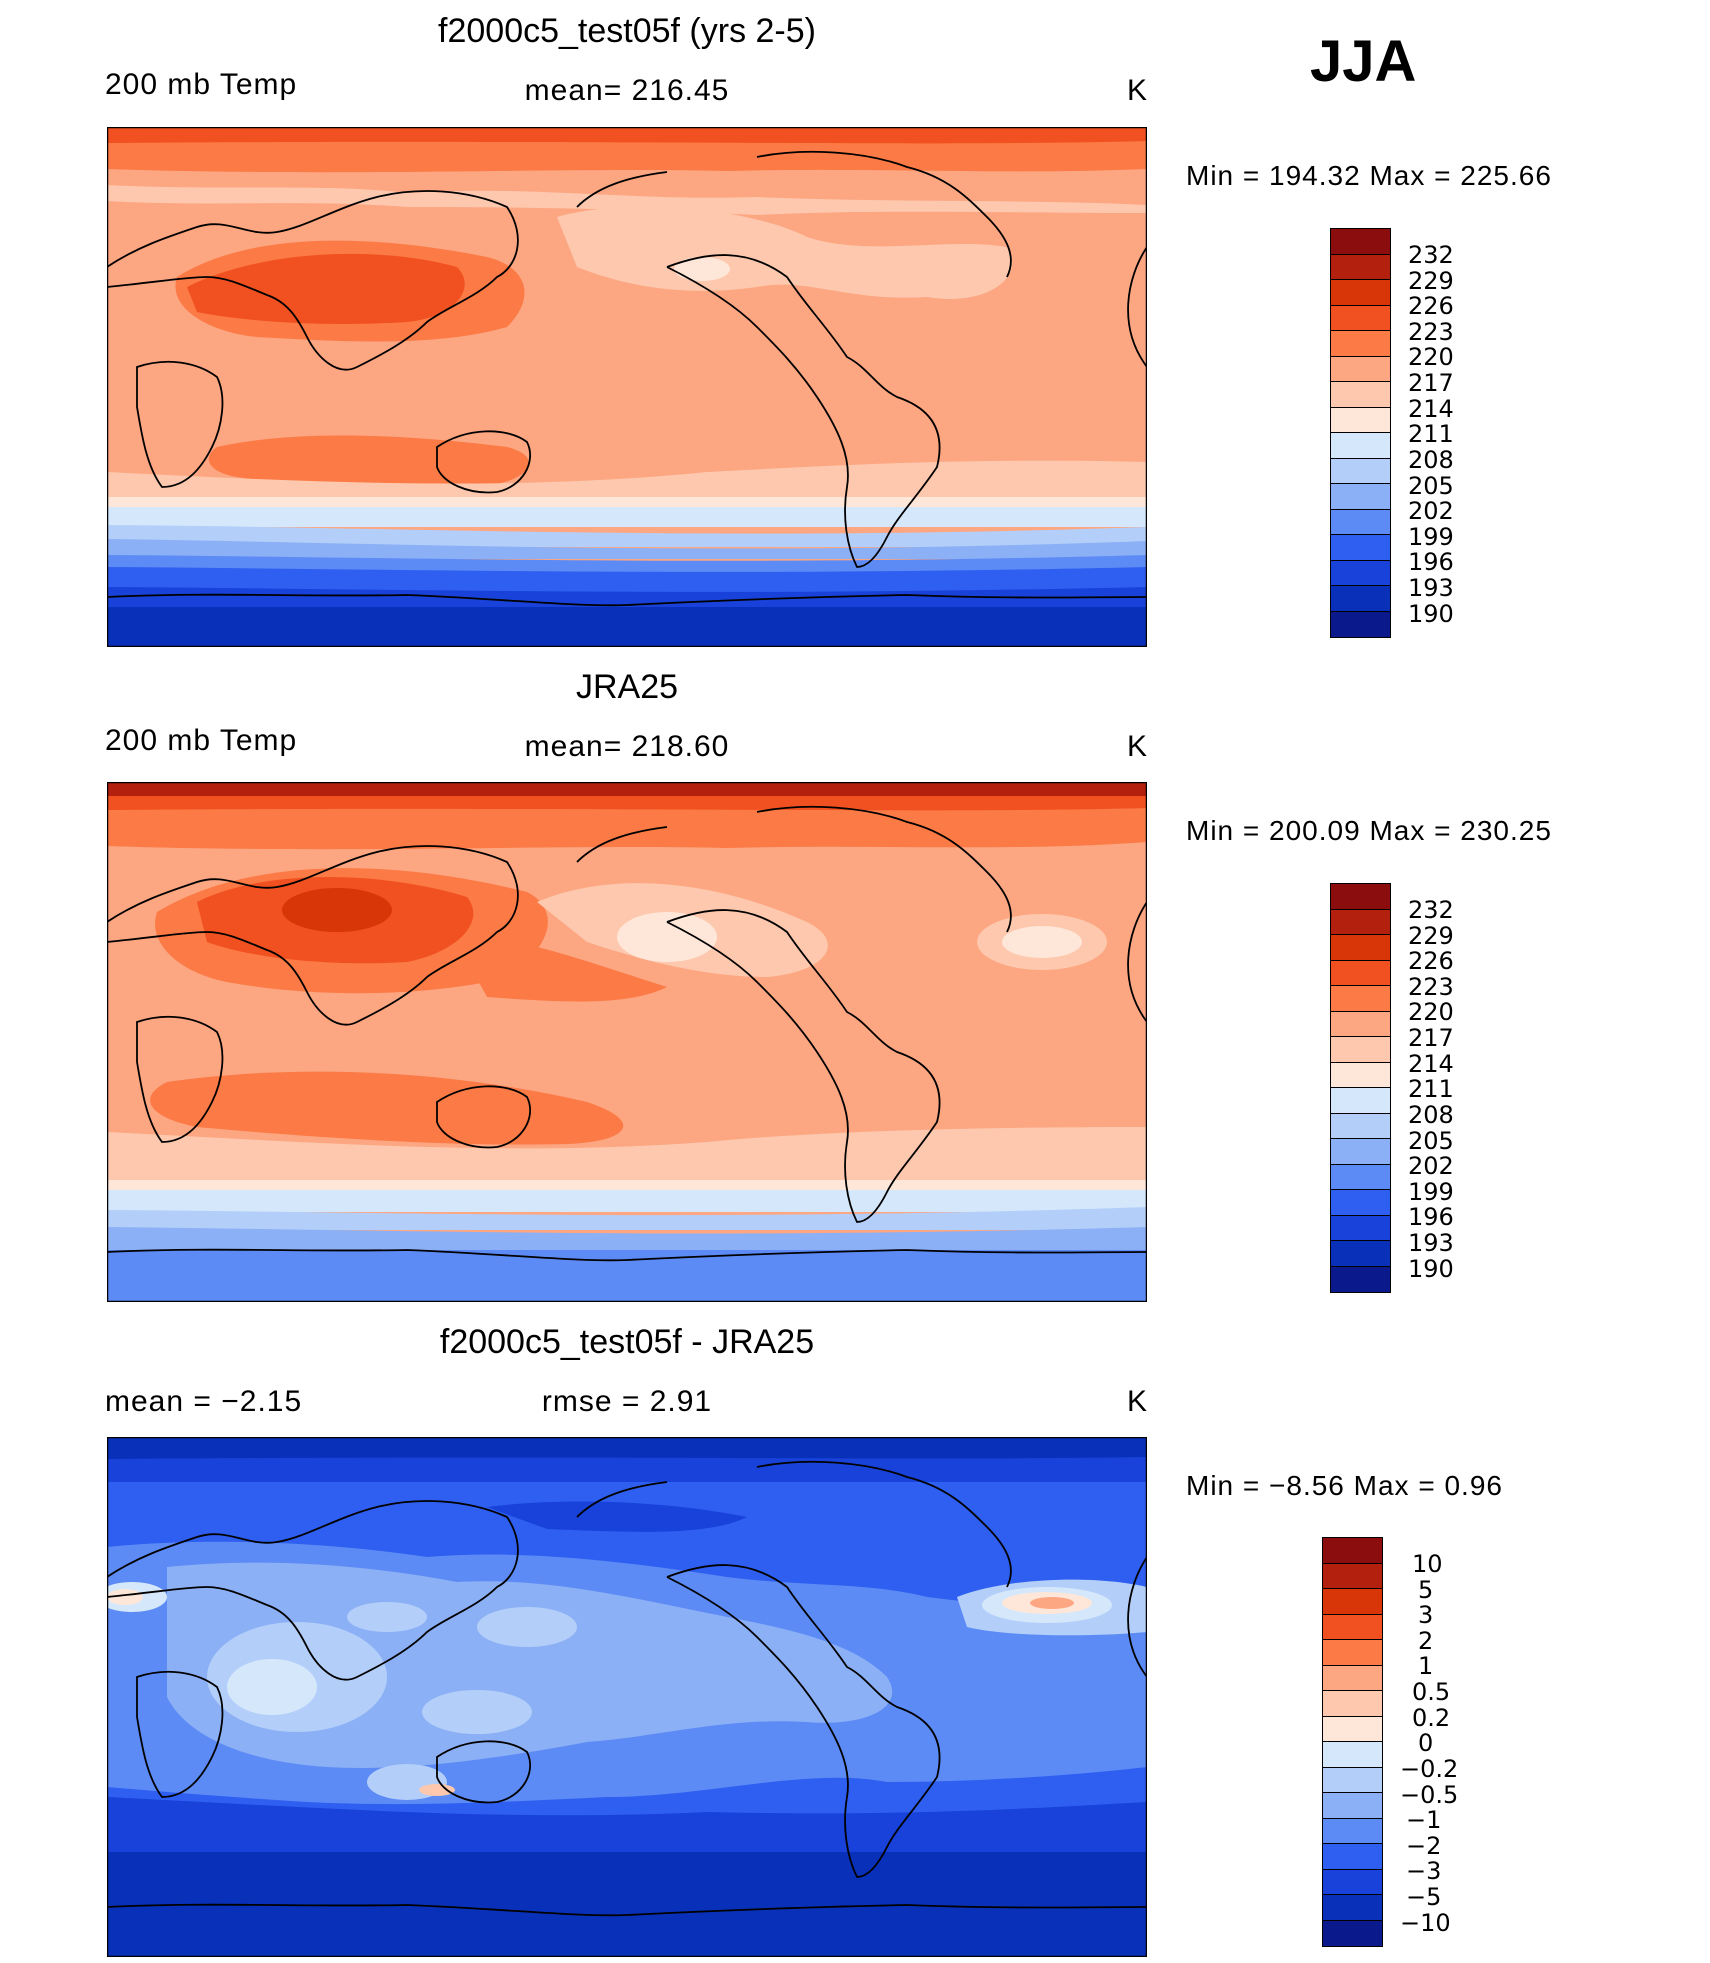  Describe the element at coordinates (1431, 1012) in the screenshot. I see `panel-2-colorbar-label: 220` at that location.